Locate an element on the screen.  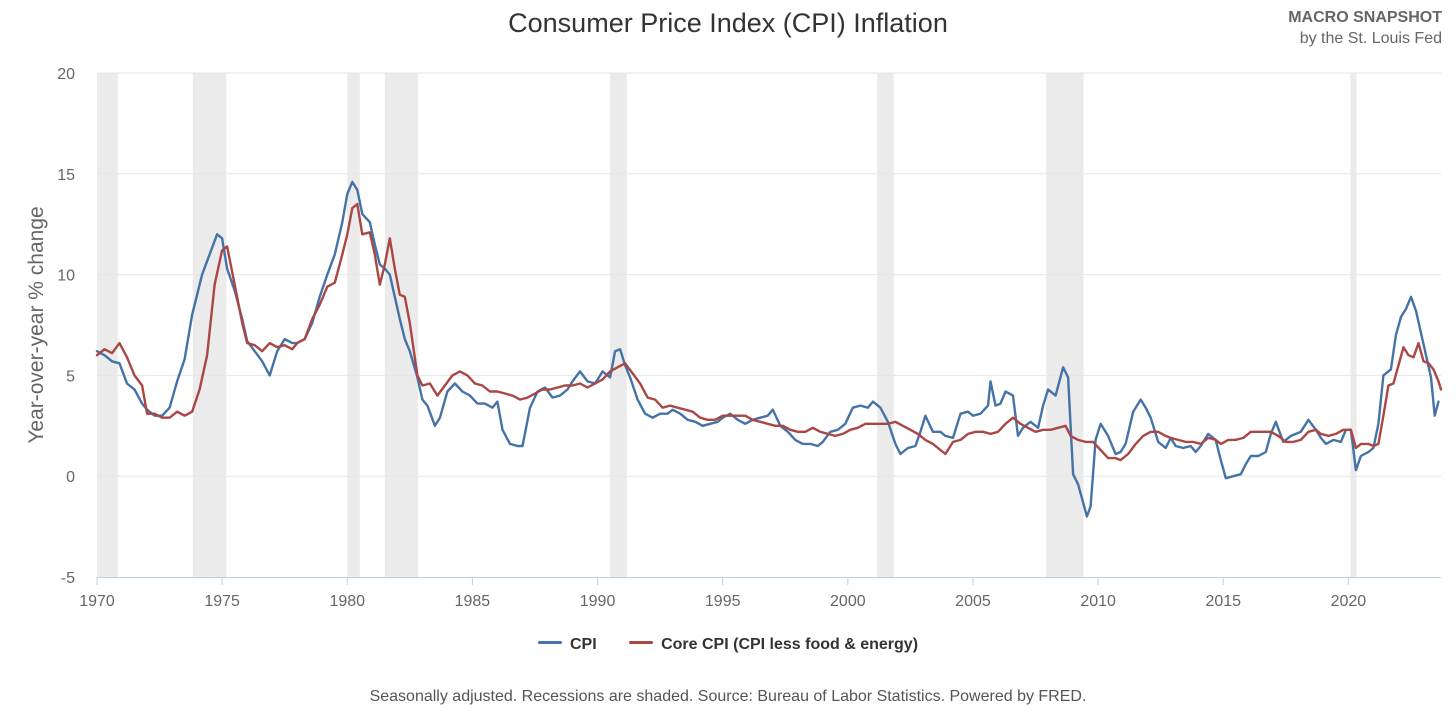
y-tick-label: -5 is located at coordinates (68, 578).